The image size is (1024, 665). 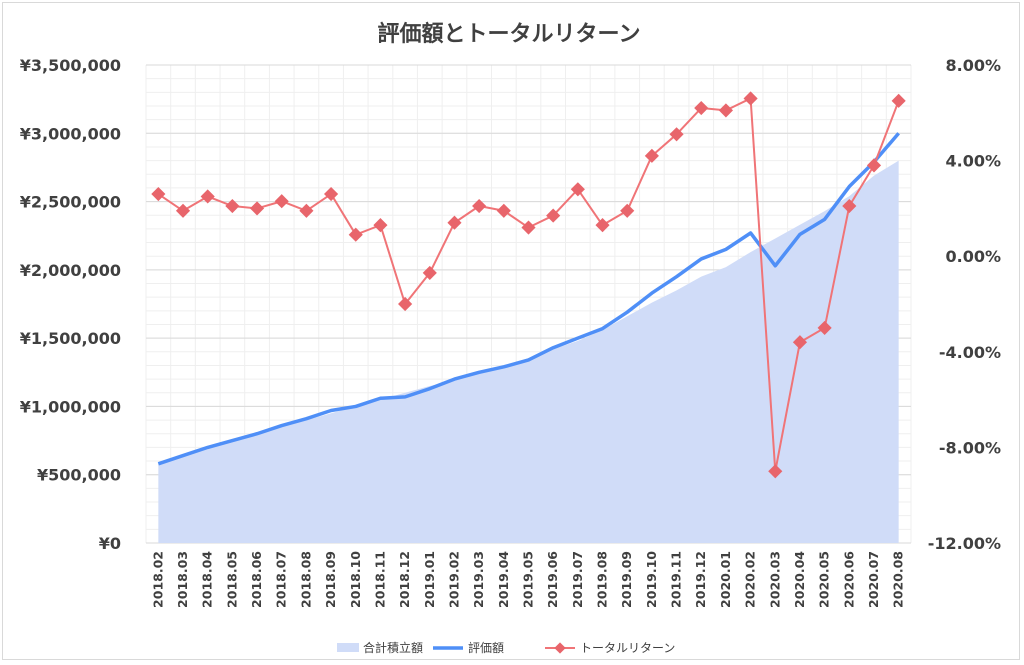 What do you see at coordinates (478, 579) in the screenshot?
I see `x-axis-tick-label: 2019.03` at bounding box center [478, 579].